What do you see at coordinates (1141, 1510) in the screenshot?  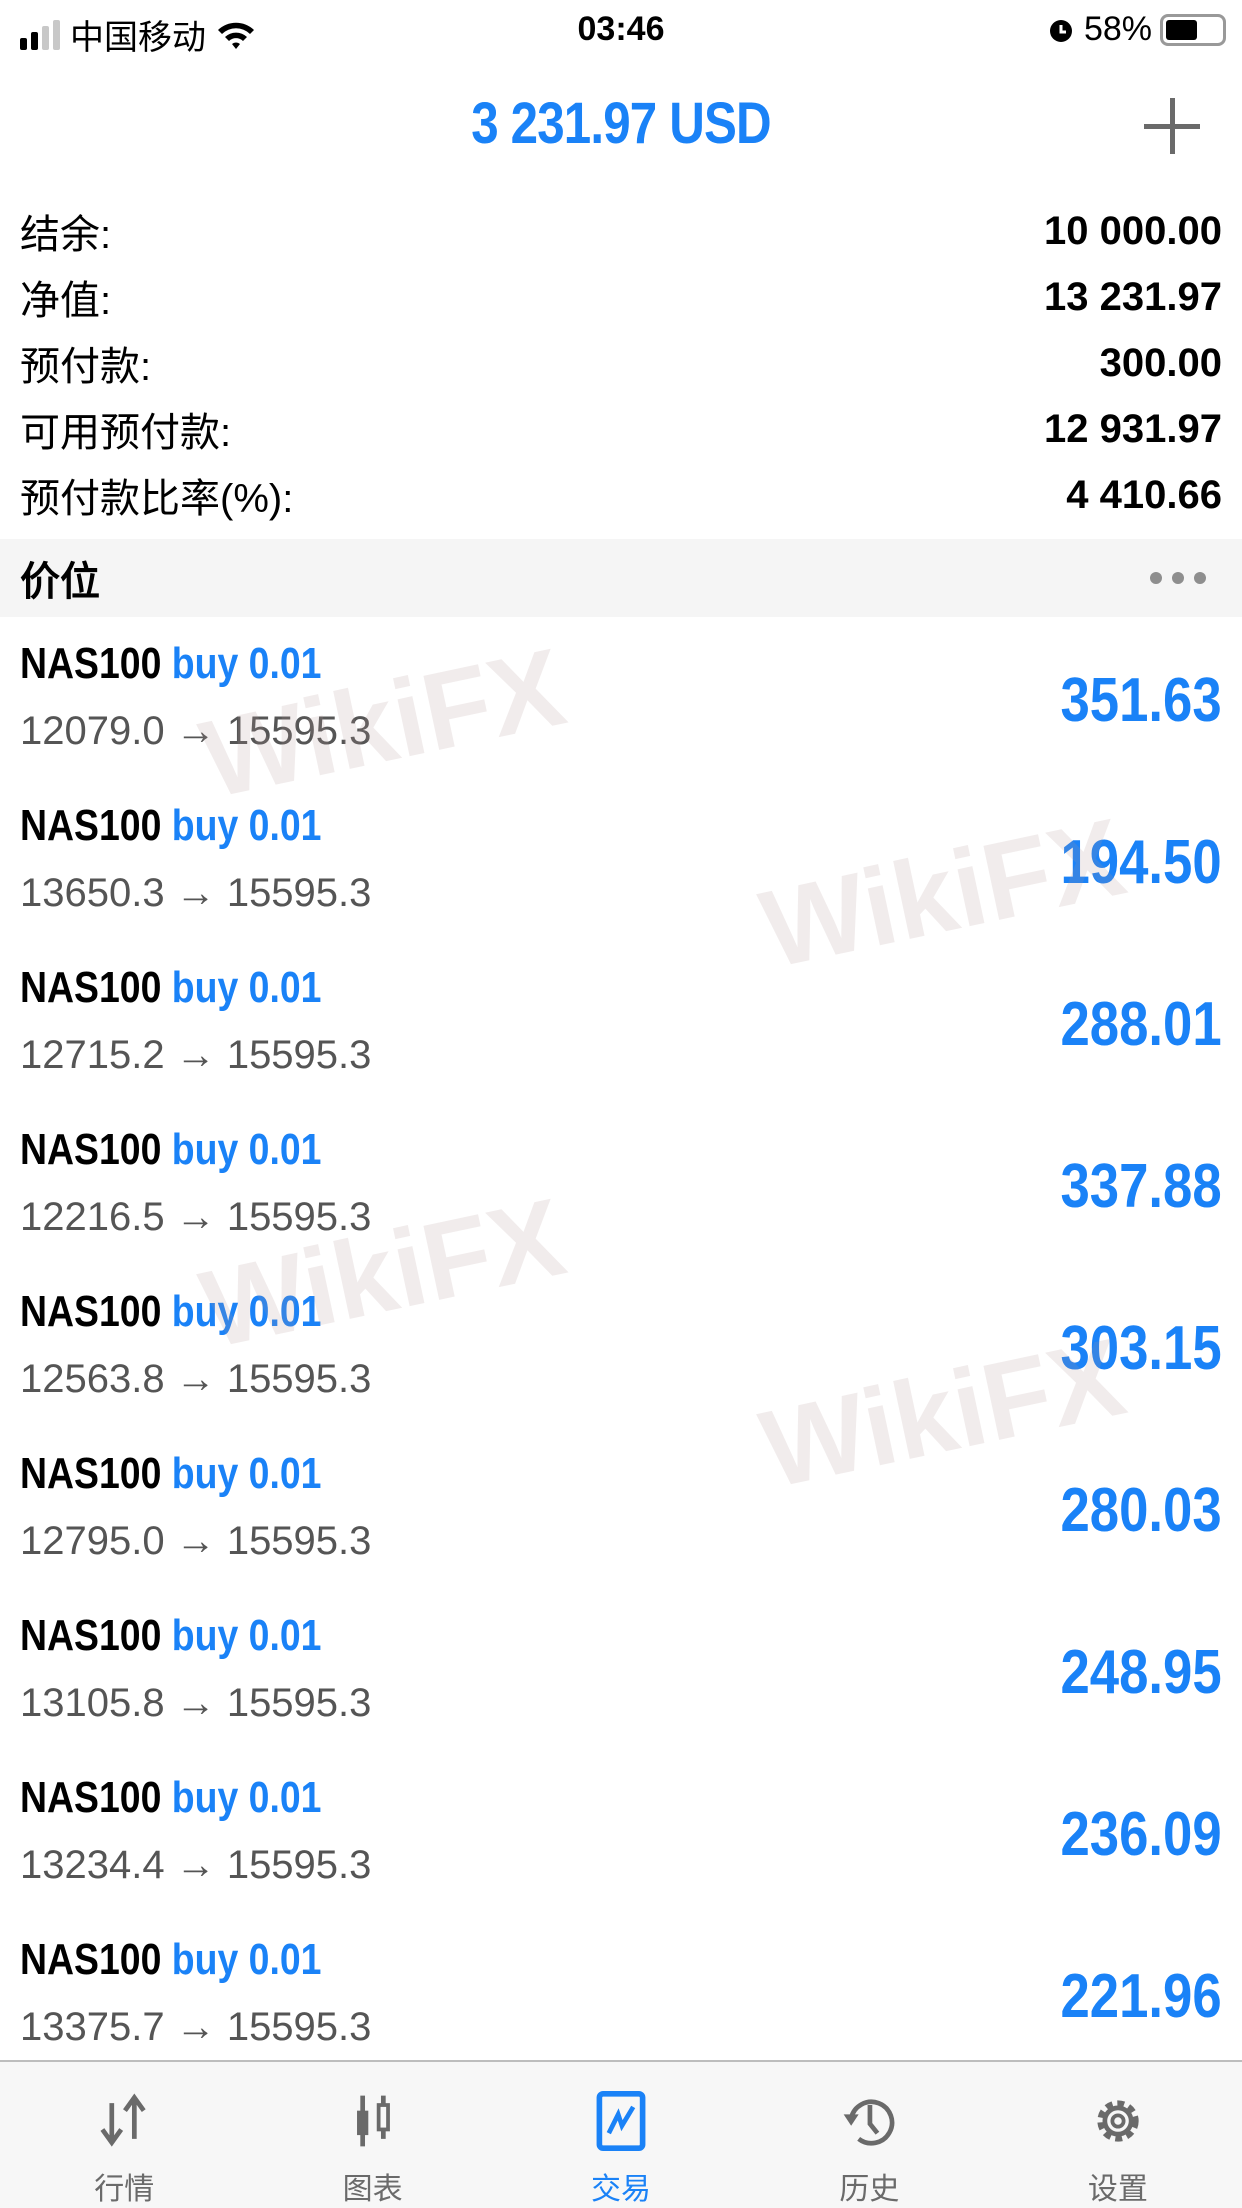 I see `profit: 280.03` at bounding box center [1141, 1510].